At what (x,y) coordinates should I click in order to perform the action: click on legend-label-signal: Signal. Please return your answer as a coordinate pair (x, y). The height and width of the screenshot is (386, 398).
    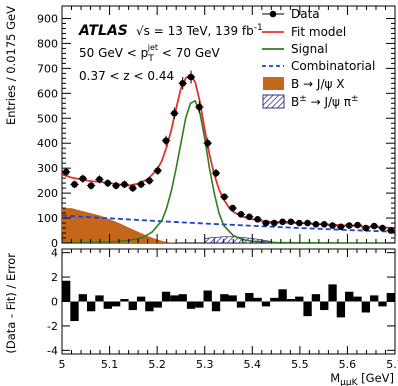
    Looking at the image, I should click on (309, 49).